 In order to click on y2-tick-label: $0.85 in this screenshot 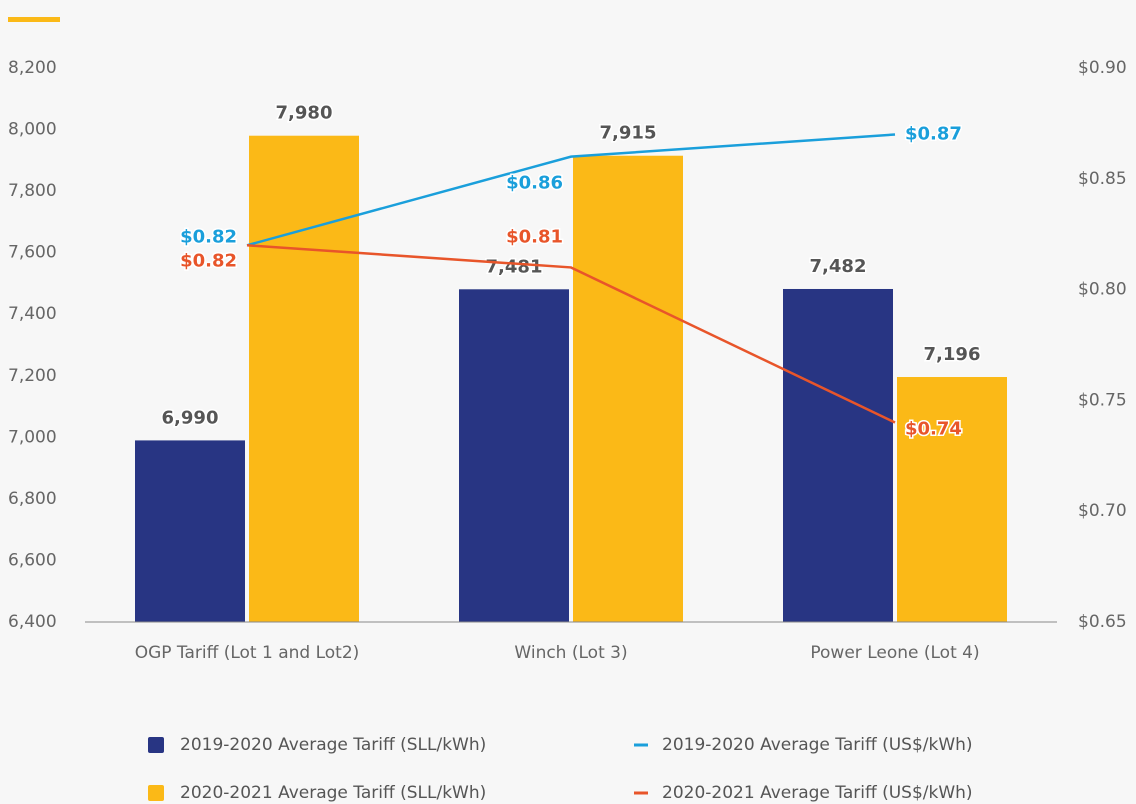, I will do `click(1102, 179)`.